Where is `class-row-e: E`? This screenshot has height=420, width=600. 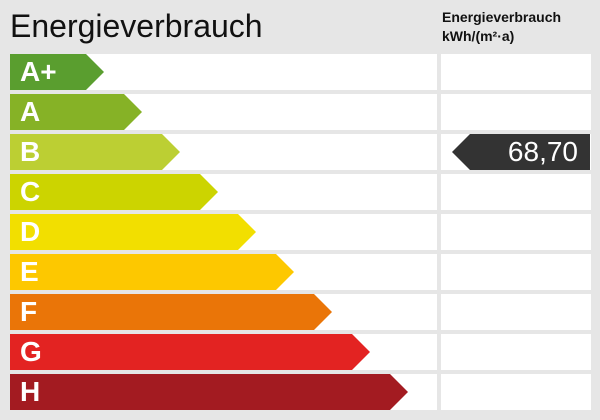
class-row-e: E is located at coordinates (223, 272).